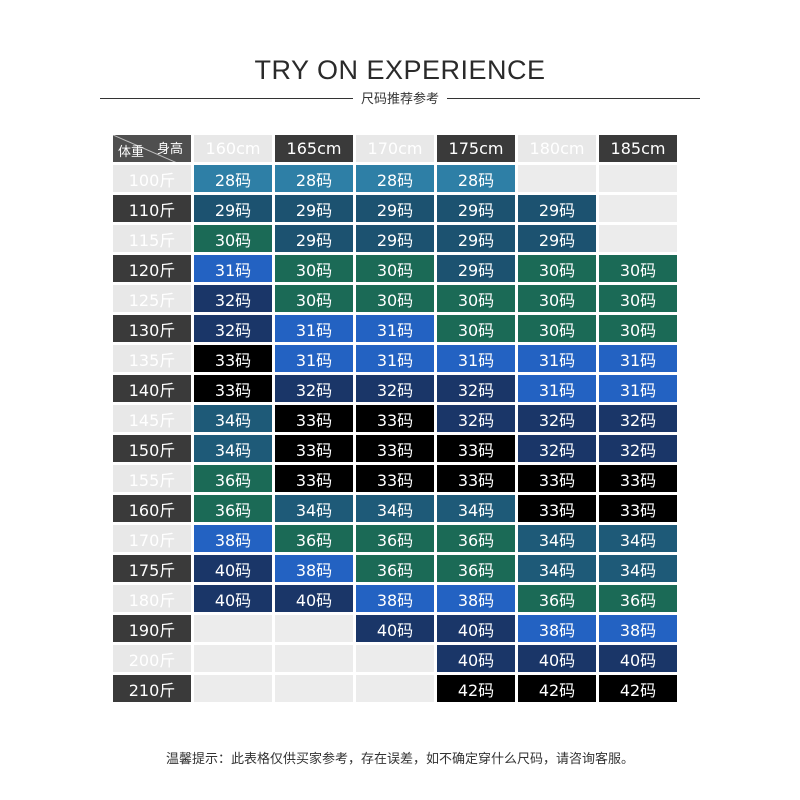  Describe the element at coordinates (131, 152) in the screenshot. I see `weight-axis-label: 体重` at that location.